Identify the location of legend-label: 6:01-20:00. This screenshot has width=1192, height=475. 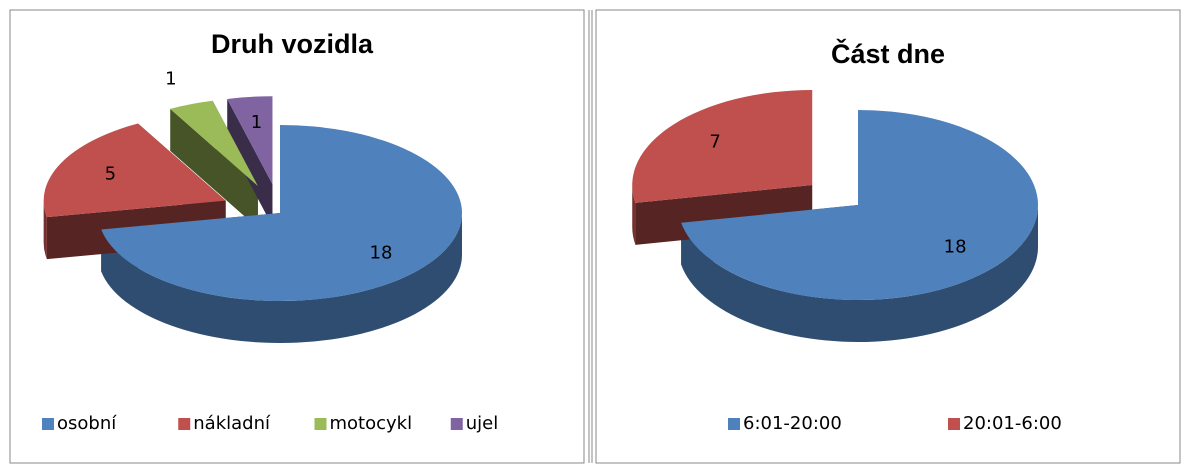
(792, 423).